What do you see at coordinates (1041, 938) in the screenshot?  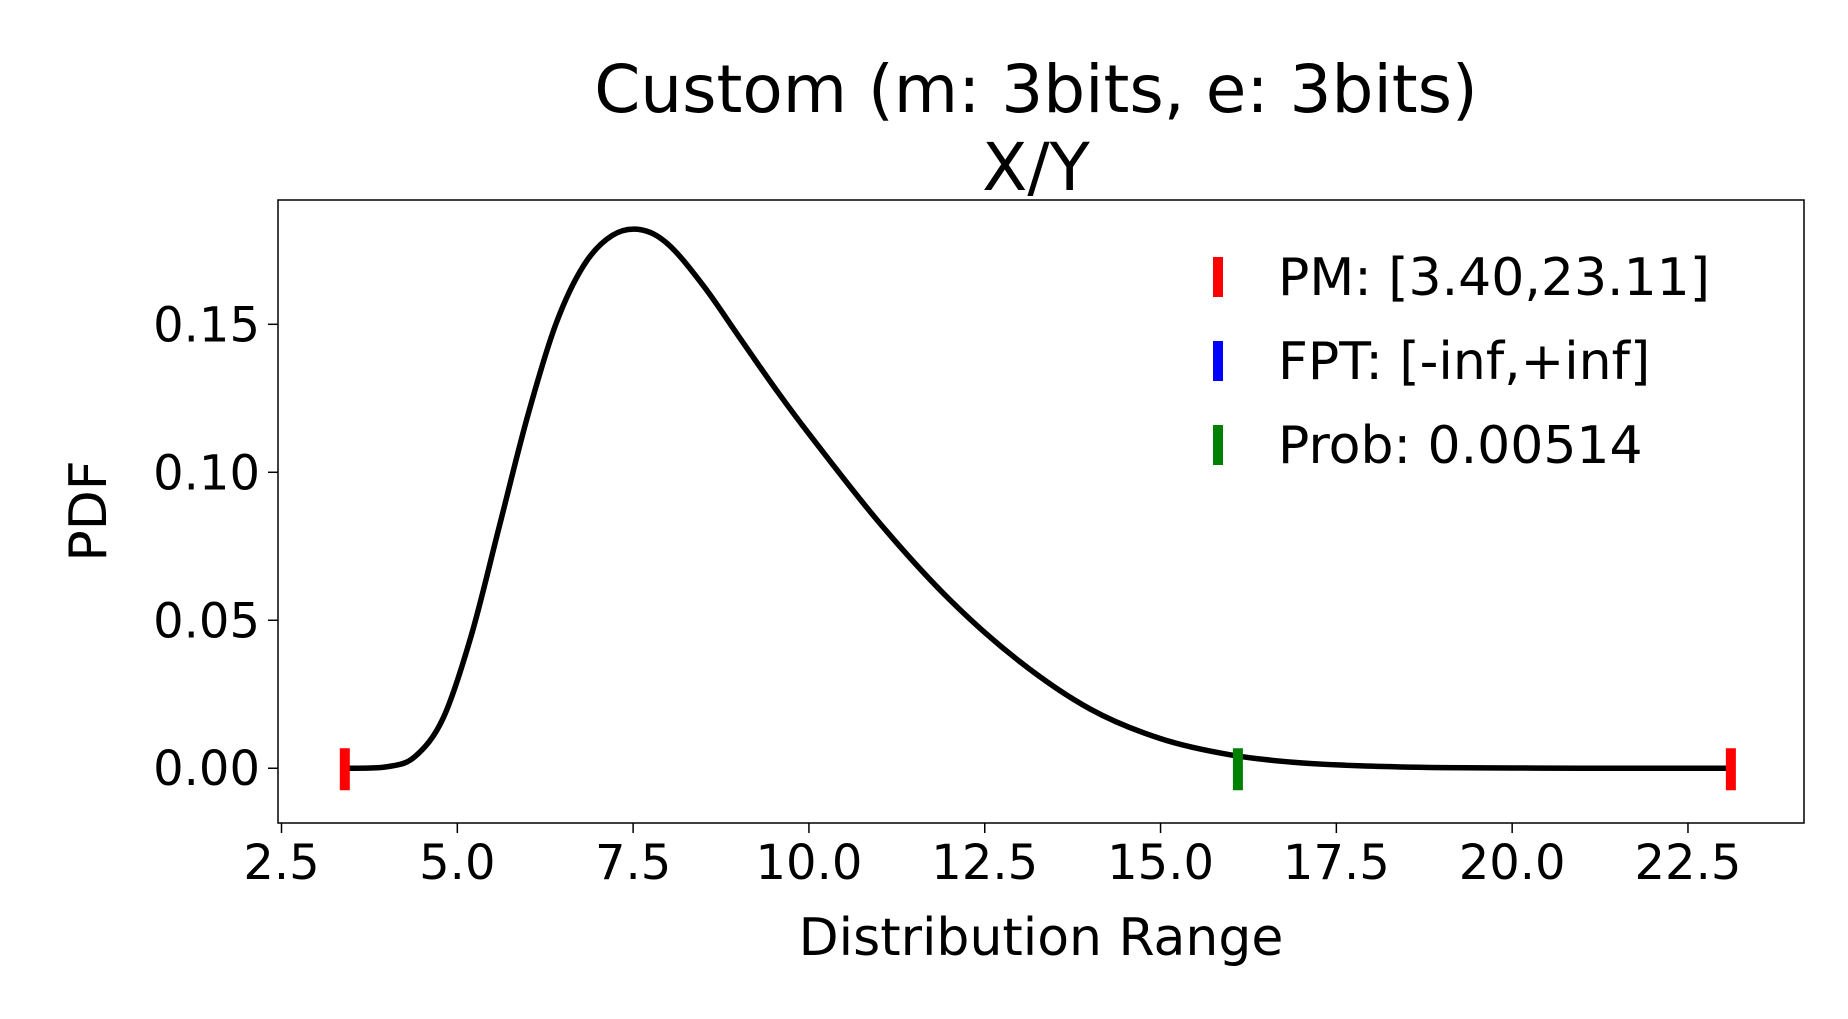 I see `x-axis-label: Distribution Range` at bounding box center [1041, 938].